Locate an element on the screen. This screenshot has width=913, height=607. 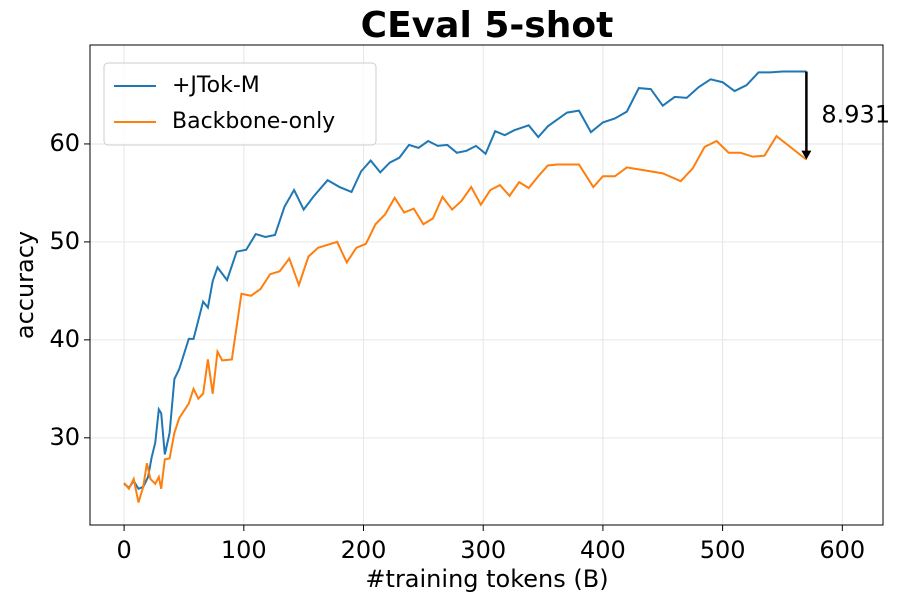
y-axis-label: accuracy is located at coordinates (25, 285).